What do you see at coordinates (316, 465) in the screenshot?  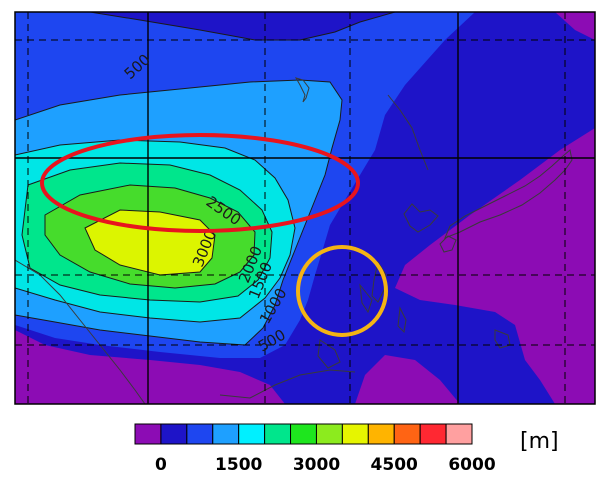 I see `colorbar-tick-label: 3000` at bounding box center [316, 465].